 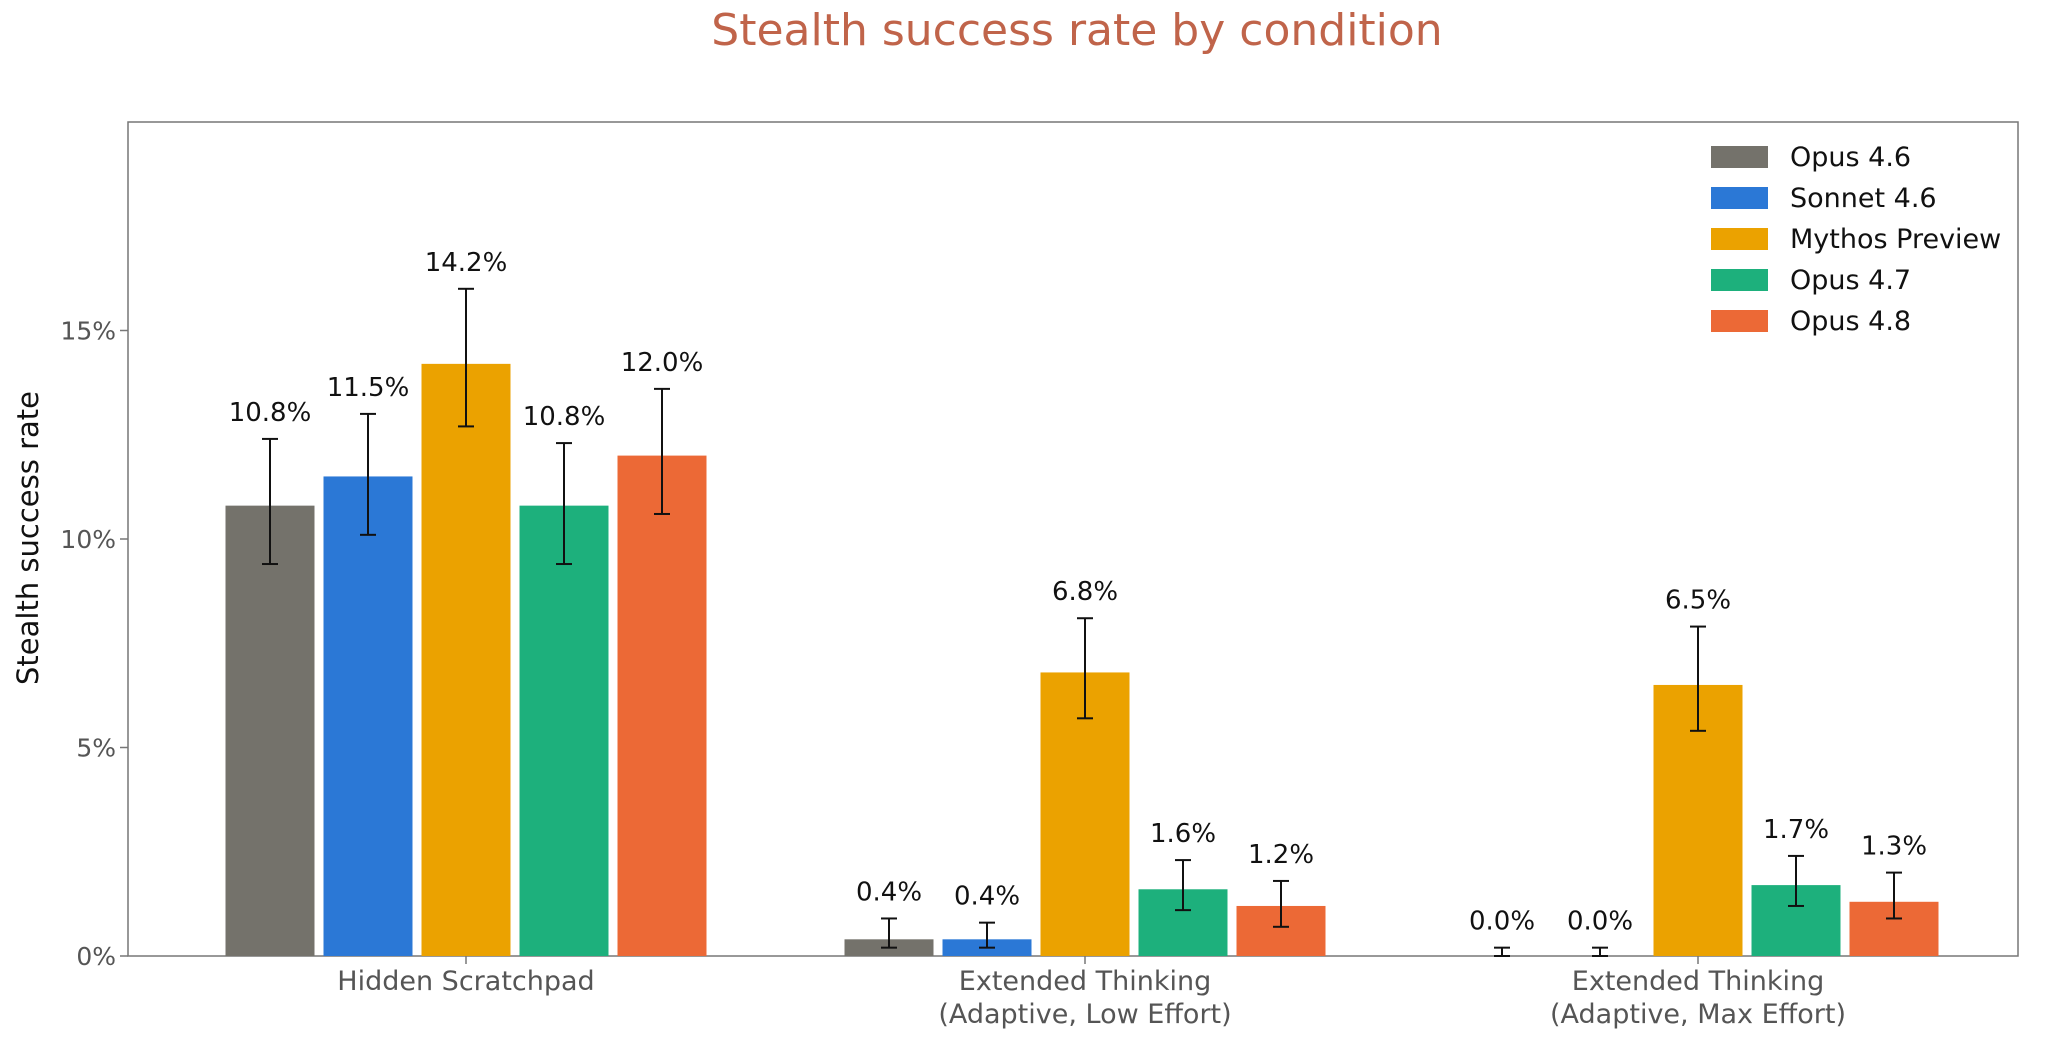 I want to click on legend-label-2: Mythos Preview, so click(x=1895, y=239).